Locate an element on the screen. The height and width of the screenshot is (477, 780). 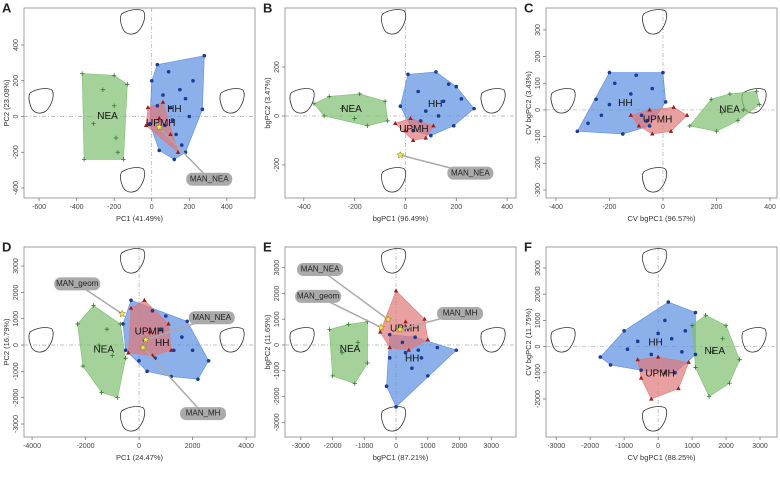
callout-line is located at coordinates (173, 381).